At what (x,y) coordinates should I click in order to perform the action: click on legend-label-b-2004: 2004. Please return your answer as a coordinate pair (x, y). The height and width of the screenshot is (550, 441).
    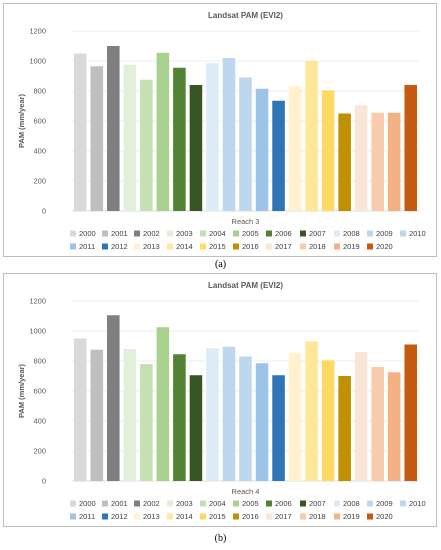
    Looking at the image, I should click on (217, 503).